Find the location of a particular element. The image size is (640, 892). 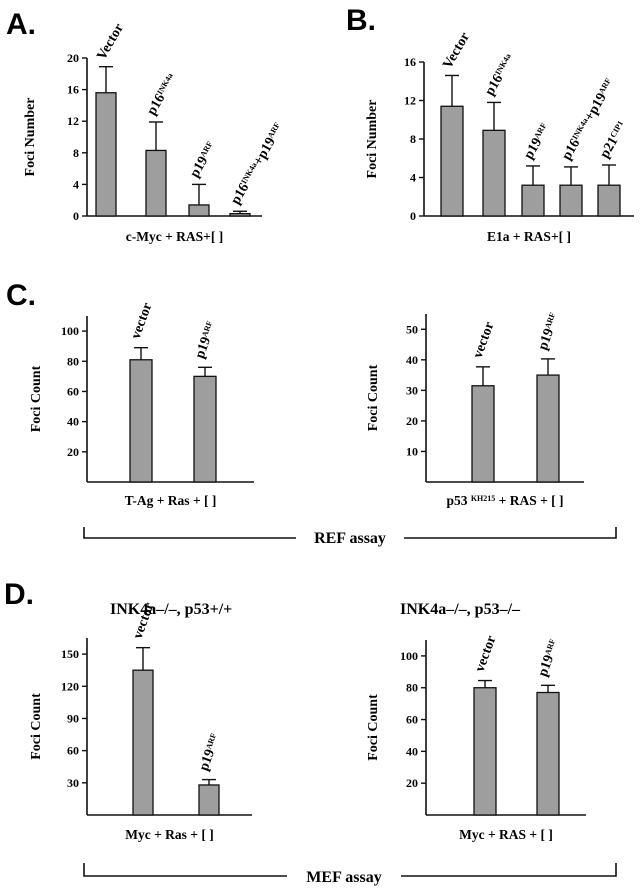

y-tick-label: 50 is located at coordinates (412, 329).